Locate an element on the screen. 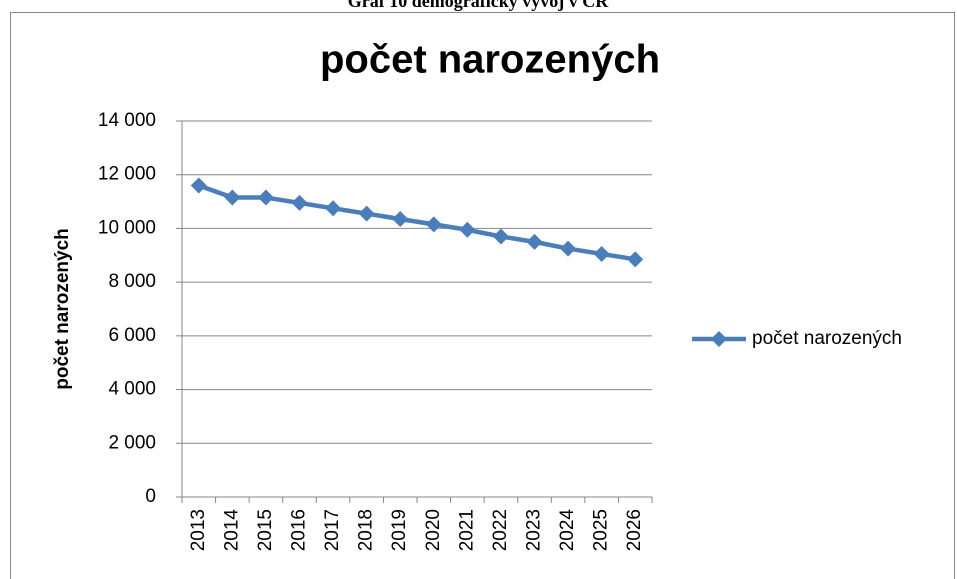 This screenshot has height=579, width=957. y-tick-label: 6 000 is located at coordinates (132, 335).